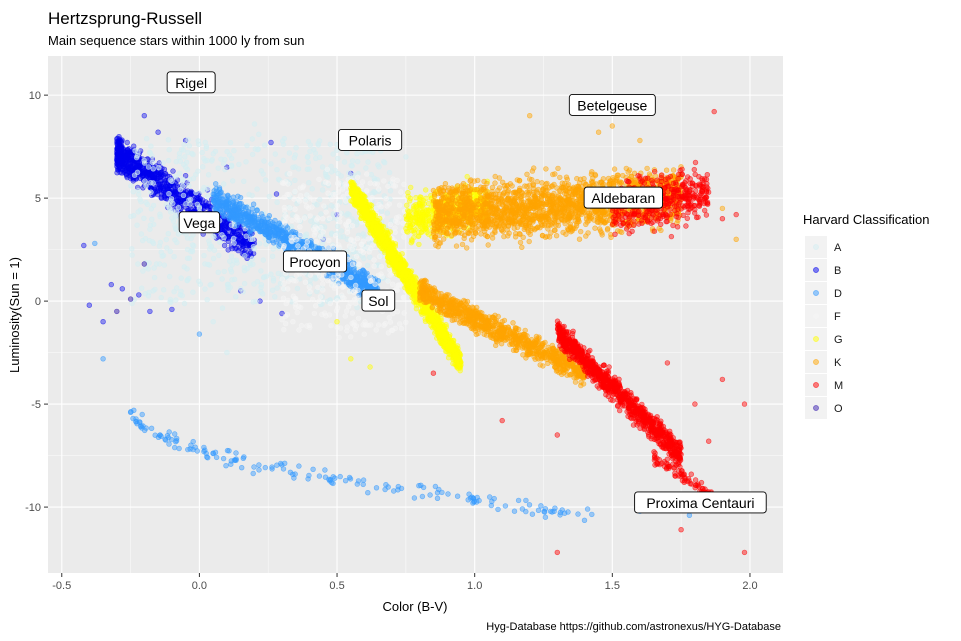  Describe the element at coordinates (125, 18) in the screenshot. I see `chart-title: Hertzsprung-Russell` at that location.